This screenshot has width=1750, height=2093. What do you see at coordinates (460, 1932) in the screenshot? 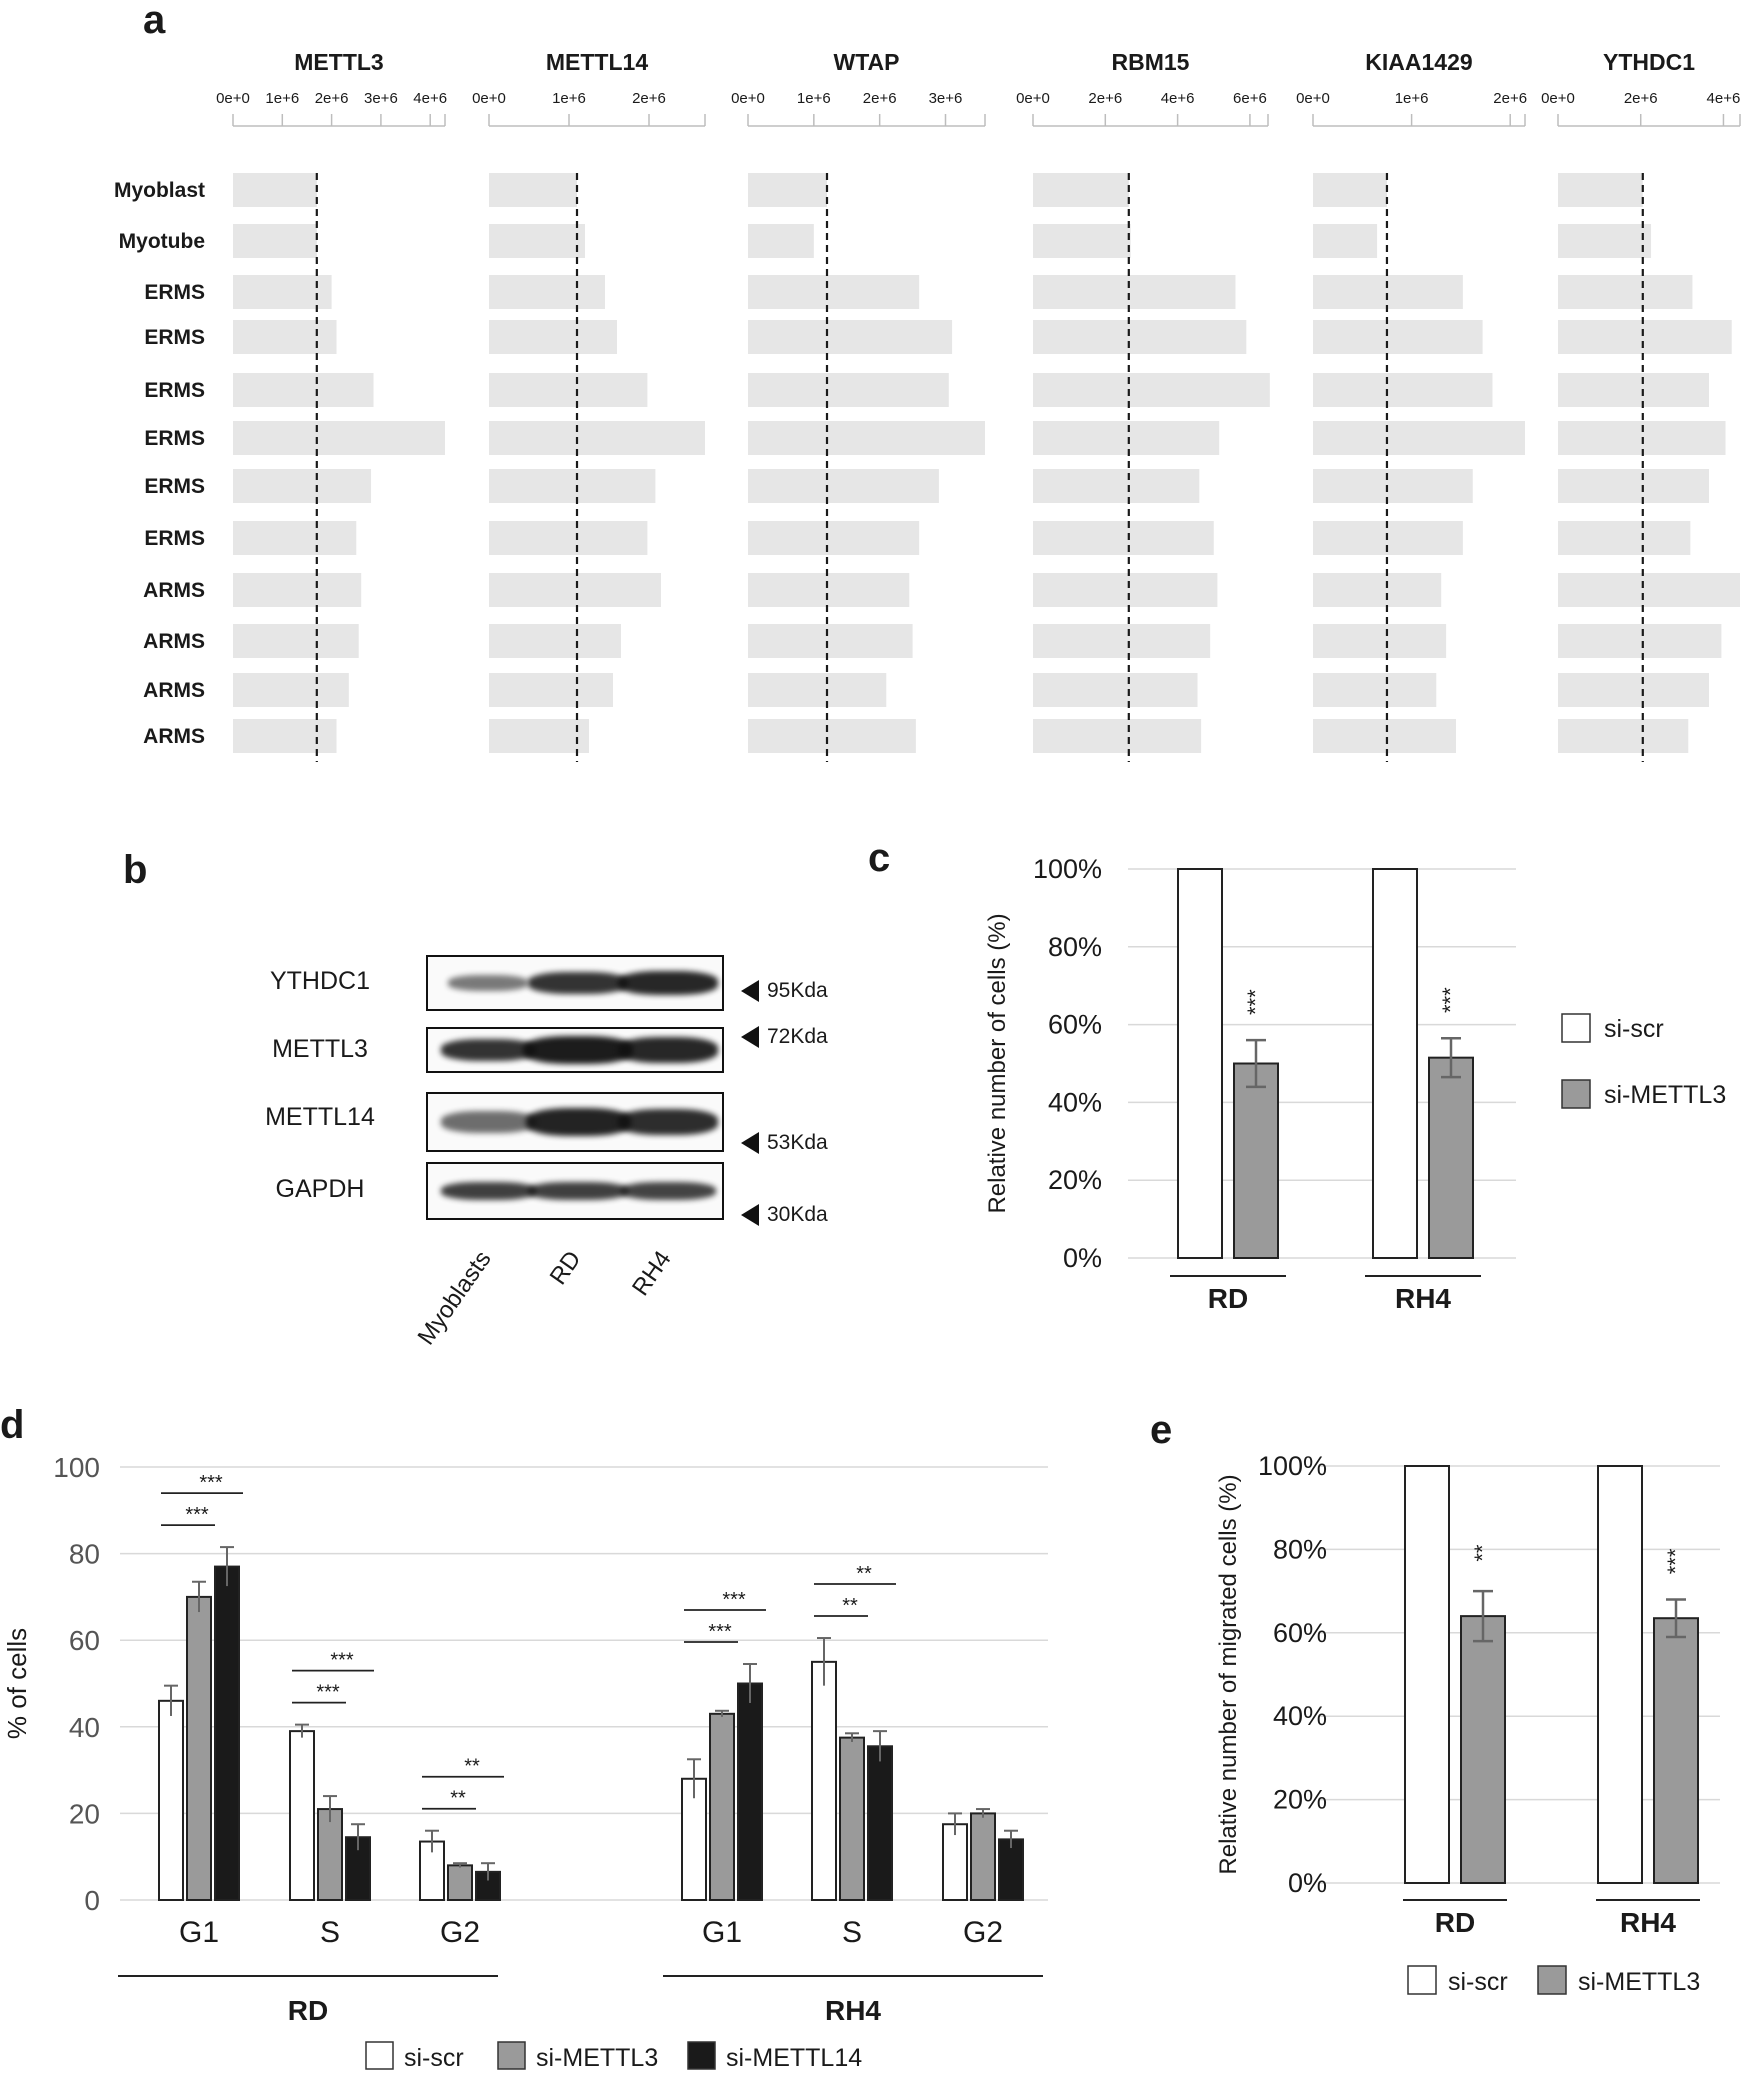
I see `category-label-rd-g2: G2` at bounding box center [460, 1932].